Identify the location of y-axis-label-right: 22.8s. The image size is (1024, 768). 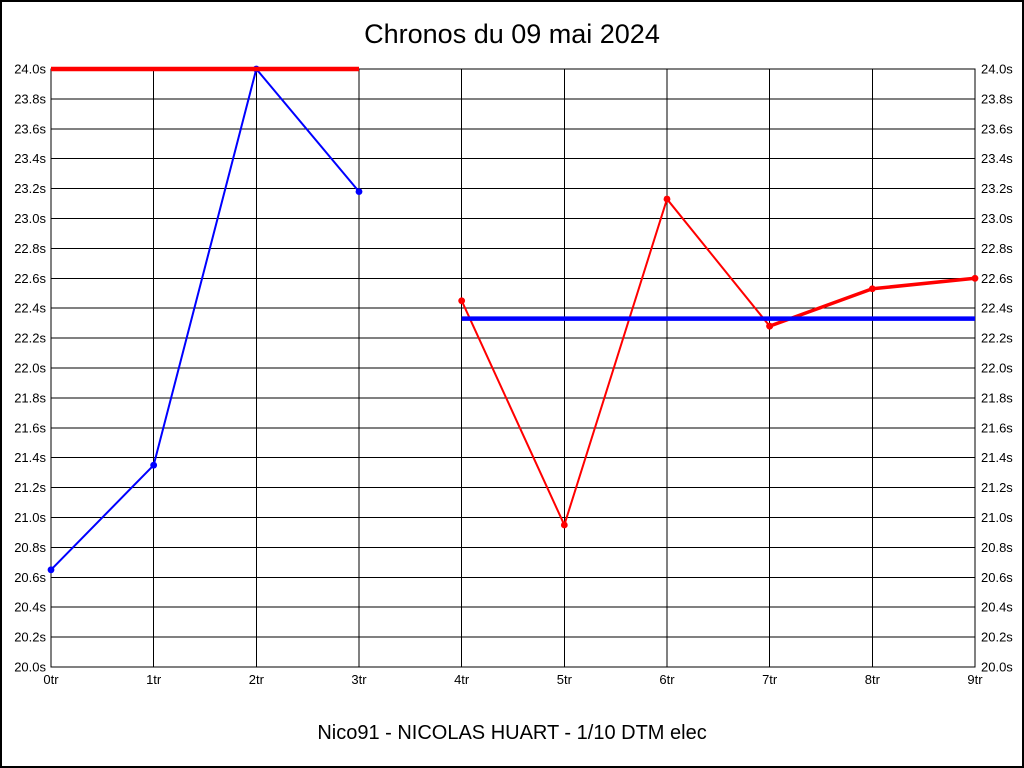
(997, 248).